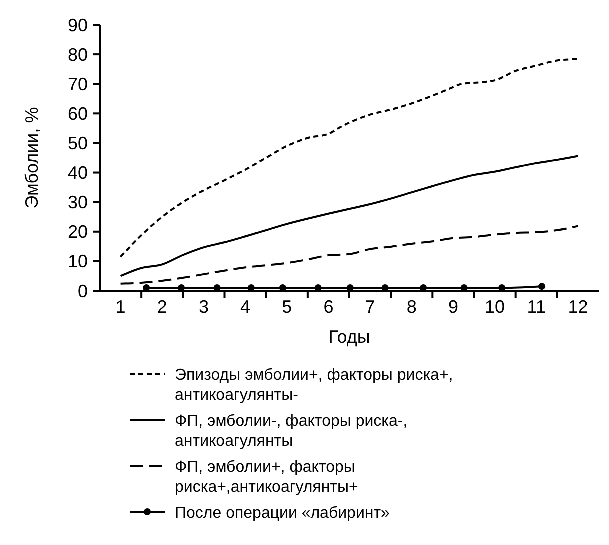 The height and width of the screenshot is (545, 609). I want to click on y-axis-title: Эмболии, %, so click(32, 158).